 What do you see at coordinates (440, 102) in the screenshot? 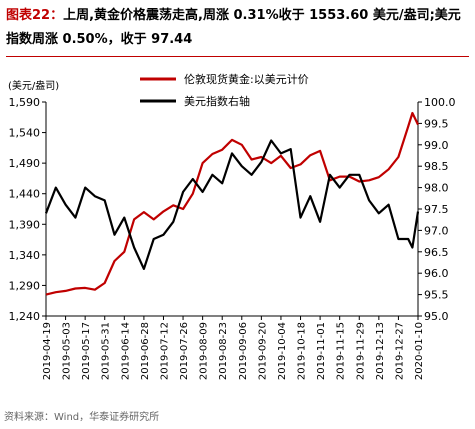
I see `right-axis-tick-label: 100.0` at bounding box center [440, 102].